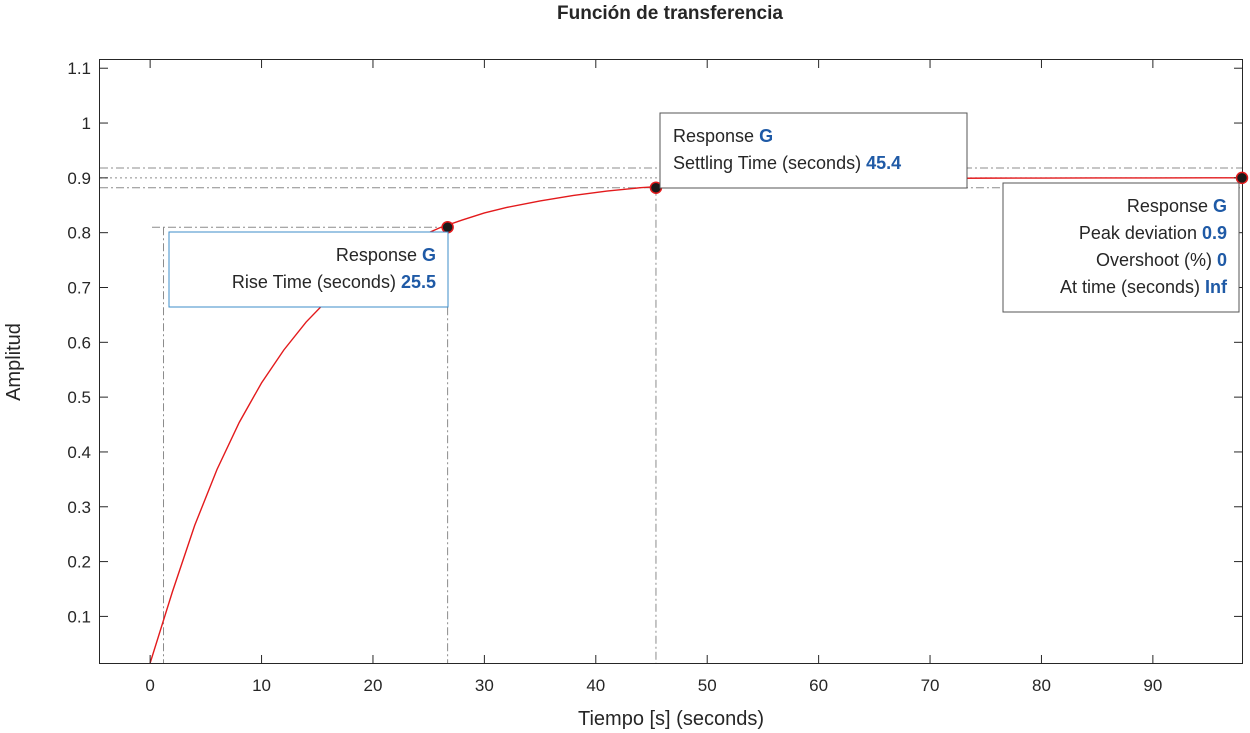  Describe the element at coordinates (769, 163) in the screenshot. I see `tooltip-label: Settling Time (seconds)` at that location.